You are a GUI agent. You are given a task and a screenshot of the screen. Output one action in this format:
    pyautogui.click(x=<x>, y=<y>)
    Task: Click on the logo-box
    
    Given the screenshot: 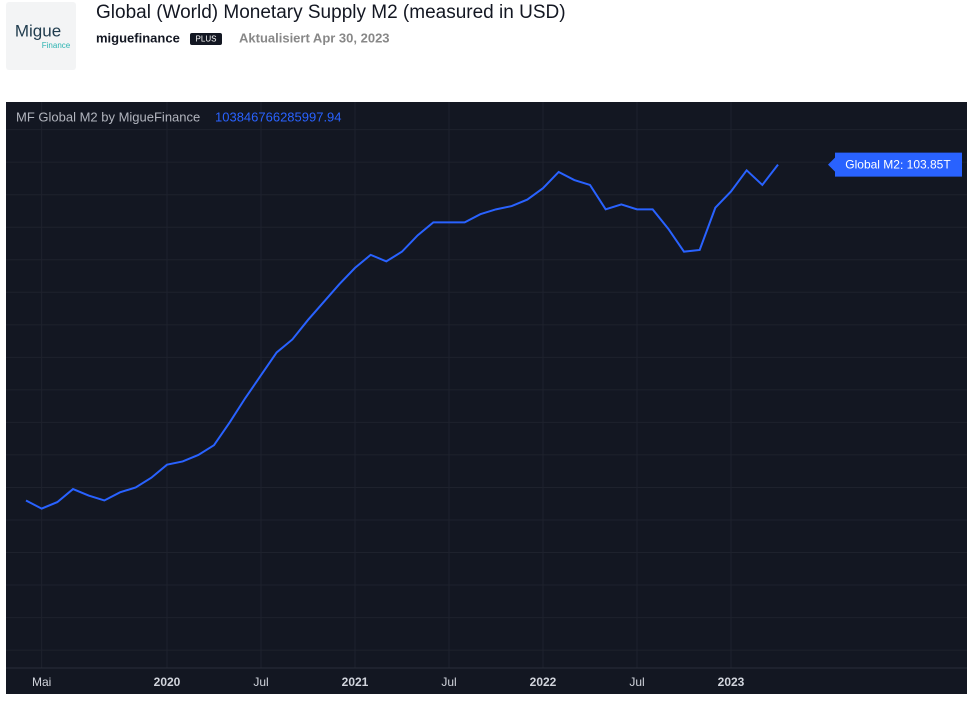 What is the action you would take?
    pyautogui.click(x=41, y=36)
    